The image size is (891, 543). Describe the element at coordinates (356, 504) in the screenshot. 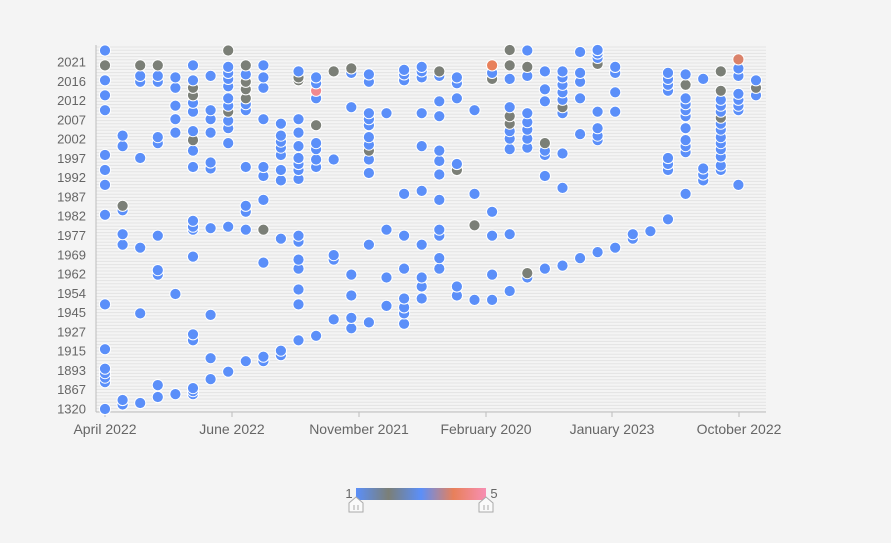

I see `color-legend-min-handle` at that location.